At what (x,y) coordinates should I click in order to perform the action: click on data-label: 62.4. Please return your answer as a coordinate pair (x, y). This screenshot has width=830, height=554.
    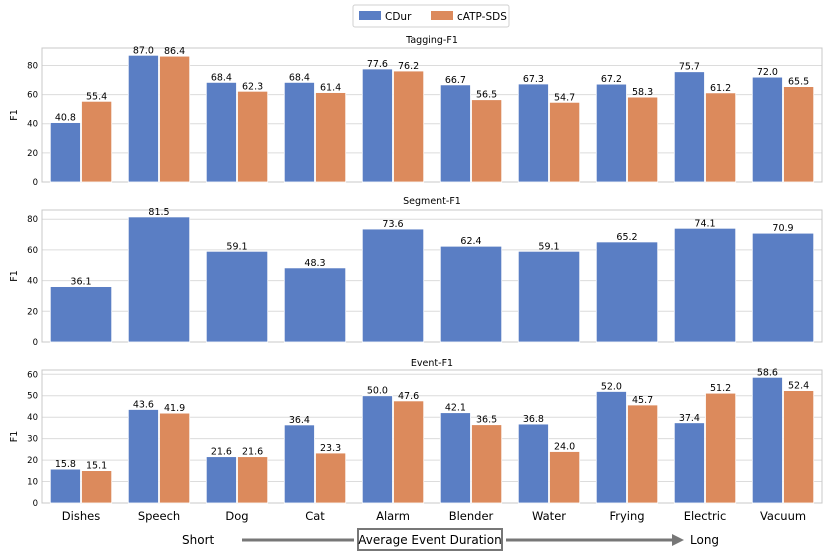
    Looking at the image, I should click on (470, 241).